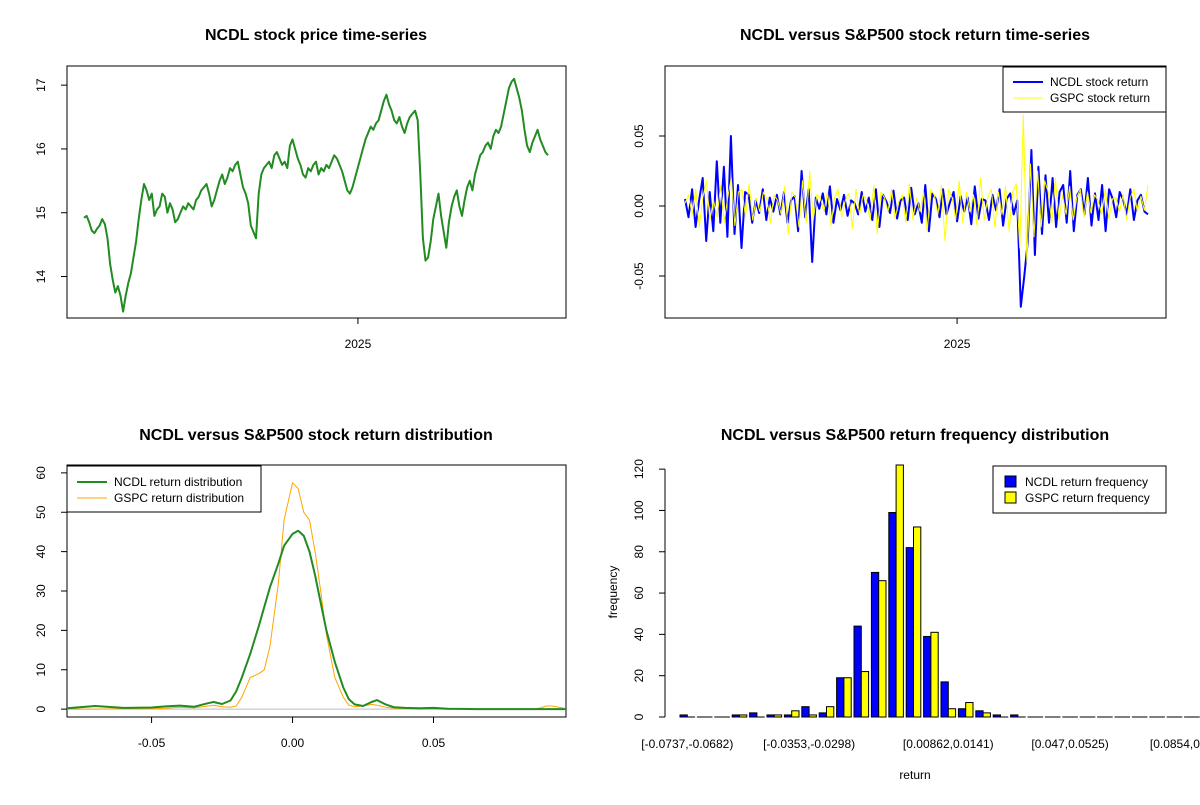 The height and width of the screenshot is (805, 1200). What do you see at coordinates (41, 708) in the screenshot?
I see `density-y-tick-label: 0` at bounding box center [41, 708].